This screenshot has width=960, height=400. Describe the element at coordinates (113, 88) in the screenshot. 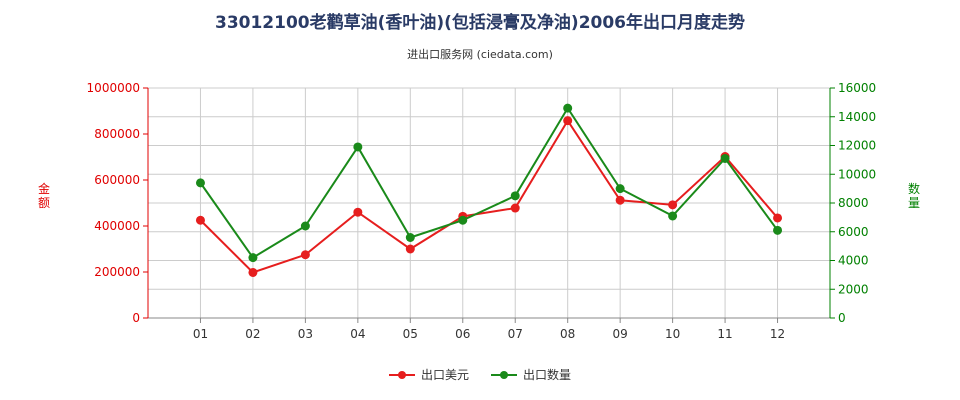

I see `left-tick-label: 1000000` at that location.